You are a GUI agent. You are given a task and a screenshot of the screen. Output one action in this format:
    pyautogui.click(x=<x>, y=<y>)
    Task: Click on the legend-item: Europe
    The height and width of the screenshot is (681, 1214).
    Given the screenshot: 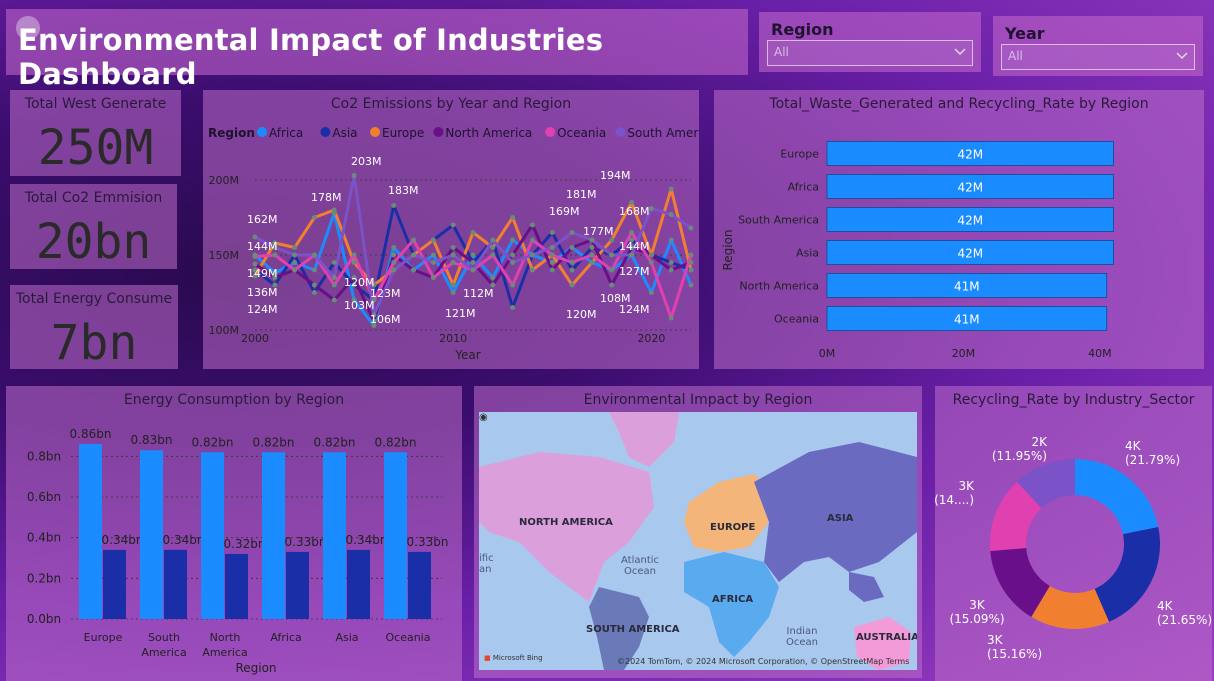 What is the action you would take?
    pyautogui.click(x=403, y=133)
    